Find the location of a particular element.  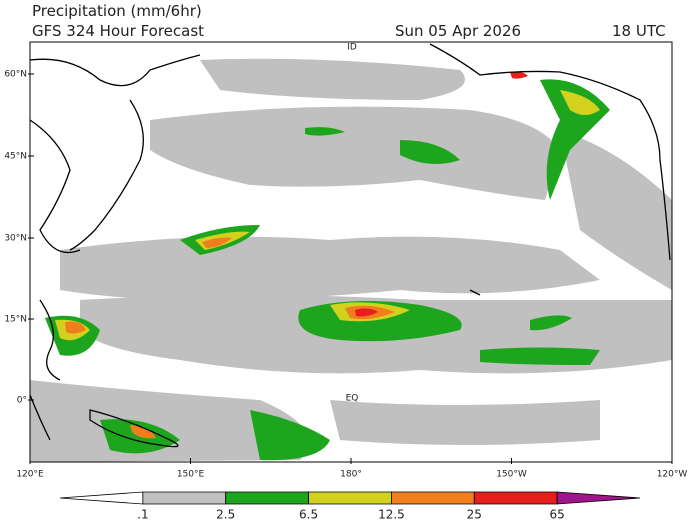

colorbar-label: .1 is located at coordinates (142, 515).